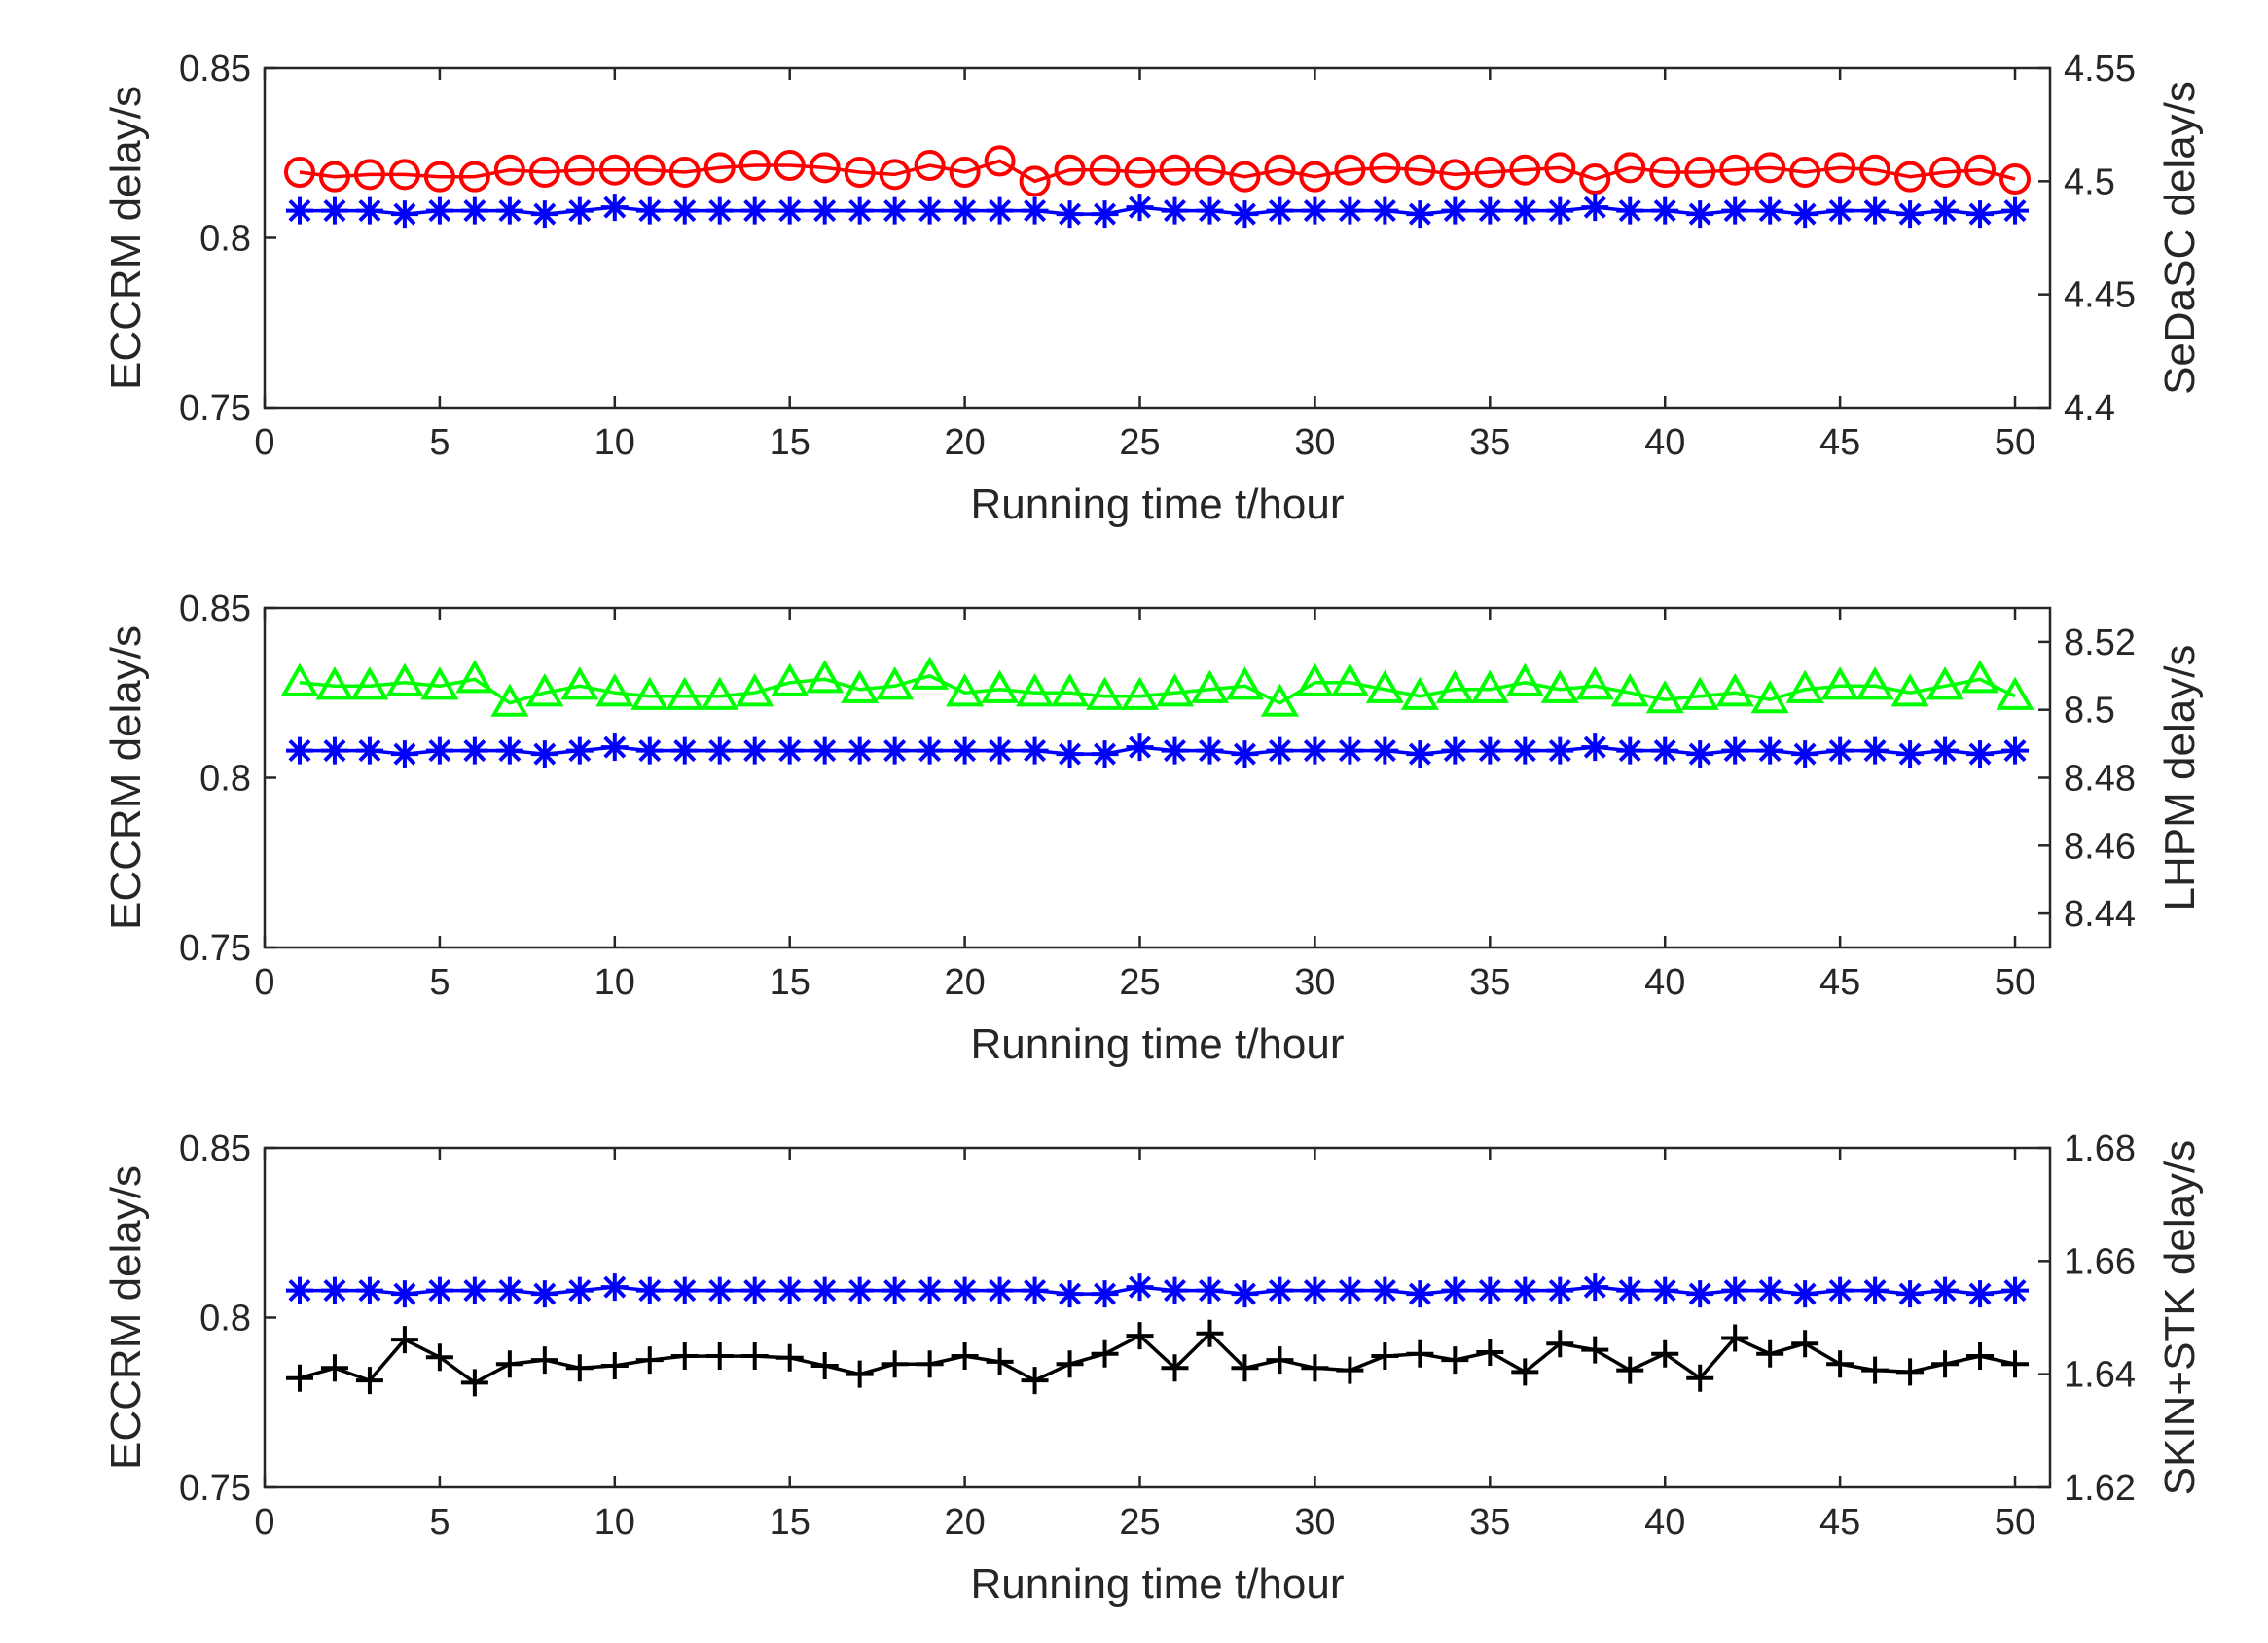 The width and height of the screenshot is (2268, 1643). I want to click on y-axis-title-right: SKIN+STK delay/s, so click(2180, 1318).